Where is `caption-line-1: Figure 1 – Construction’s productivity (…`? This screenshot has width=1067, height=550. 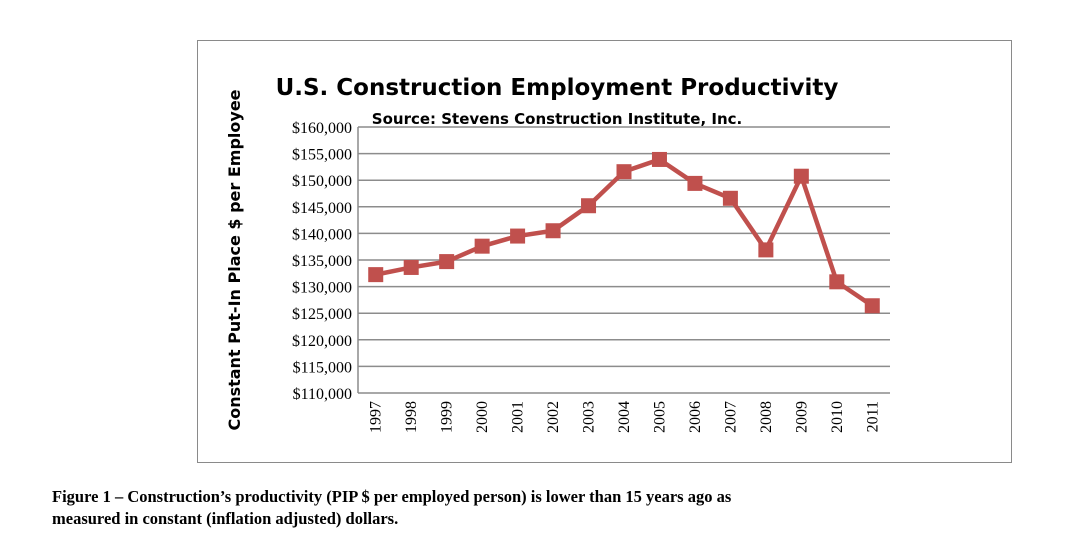 caption-line-1: Figure 1 – Construction’s productivity (… is located at coordinates (392, 496).